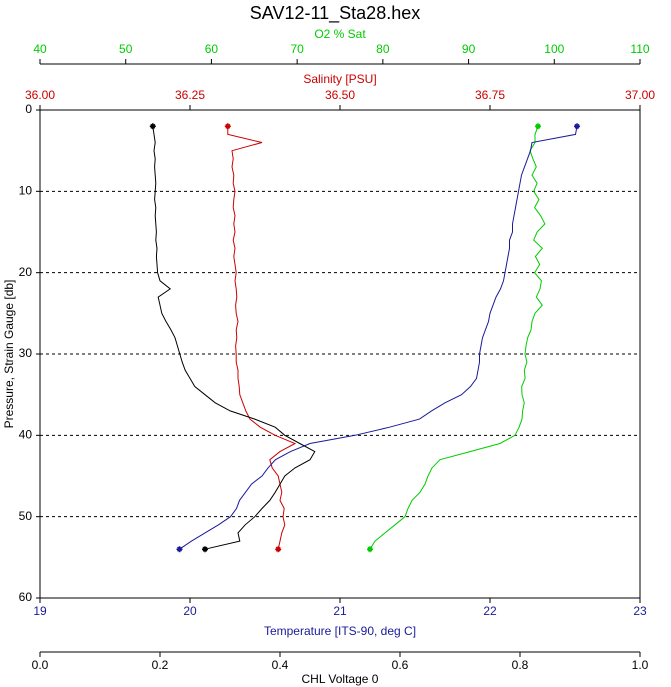  What do you see at coordinates (40, 49) in the screenshot?
I see `x-tick-label: 40` at bounding box center [40, 49].